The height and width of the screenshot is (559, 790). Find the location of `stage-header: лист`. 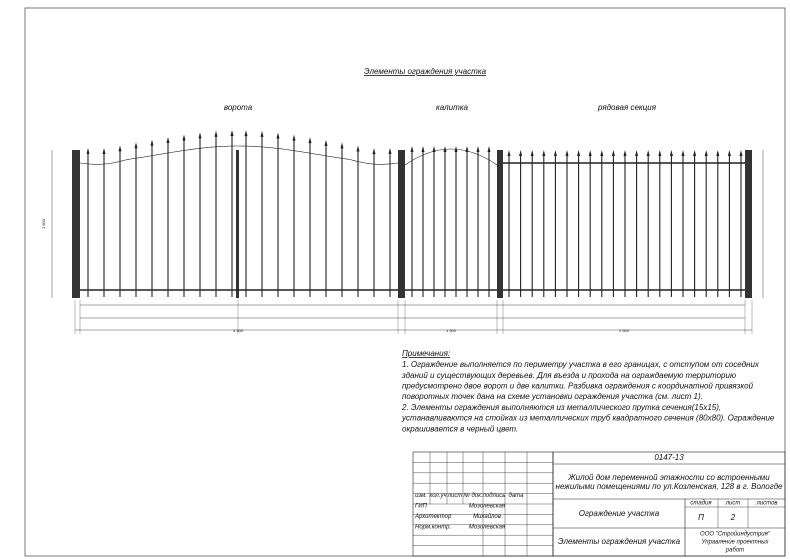

stage-header: лист is located at coordinates (733, 504).